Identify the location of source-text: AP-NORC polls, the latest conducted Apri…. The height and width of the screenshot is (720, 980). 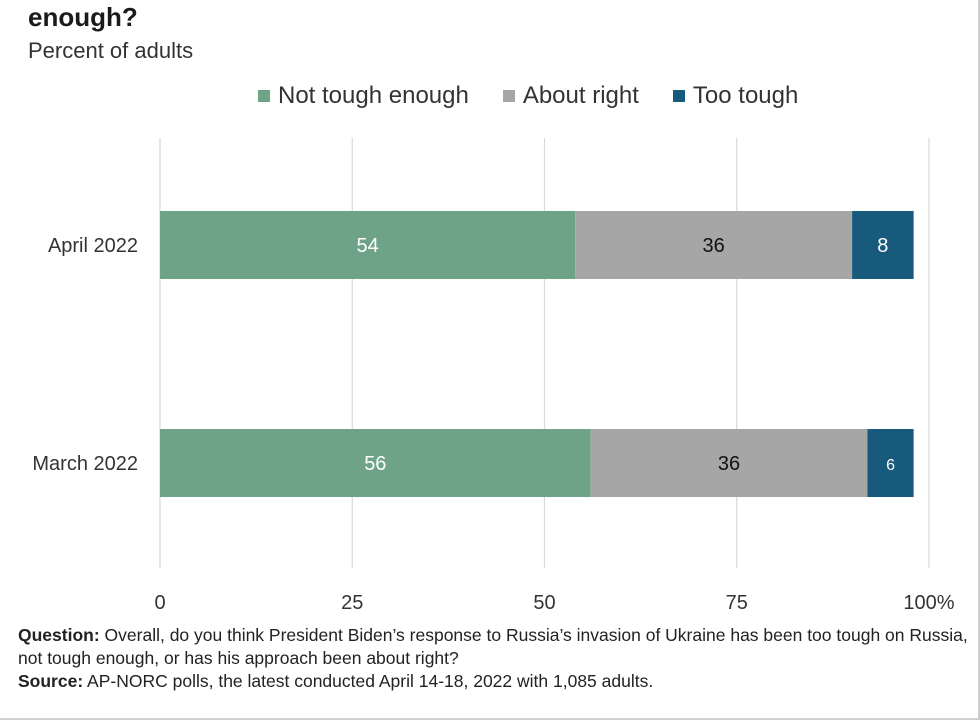
(368, 681).